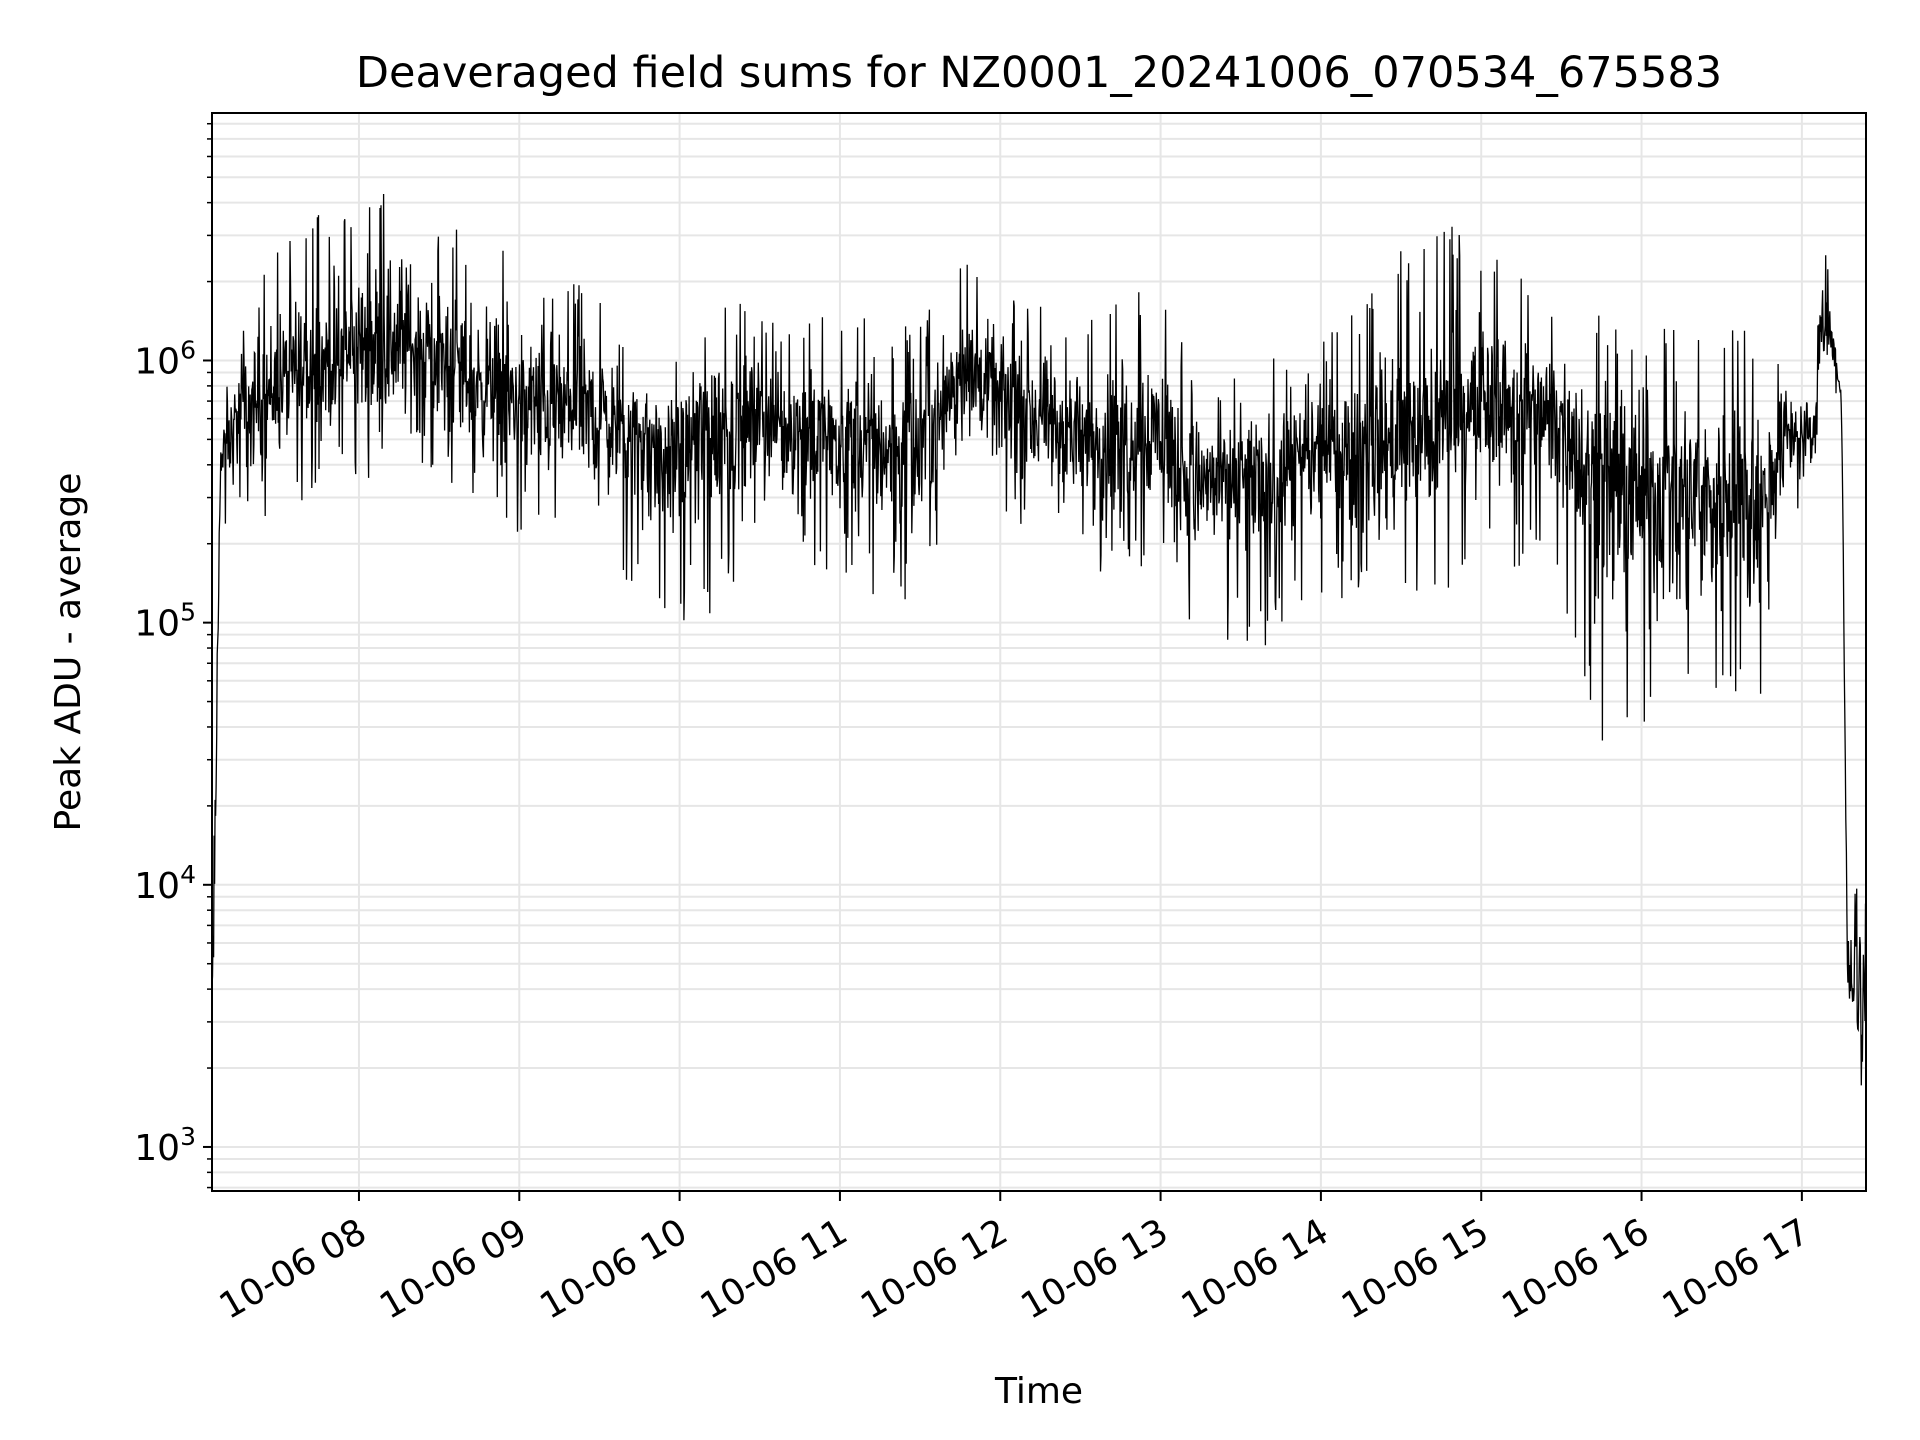  Describe the element at coordinates (165, 883) in the screenshot. I see `y-tick-label: 10⁴` at that location.